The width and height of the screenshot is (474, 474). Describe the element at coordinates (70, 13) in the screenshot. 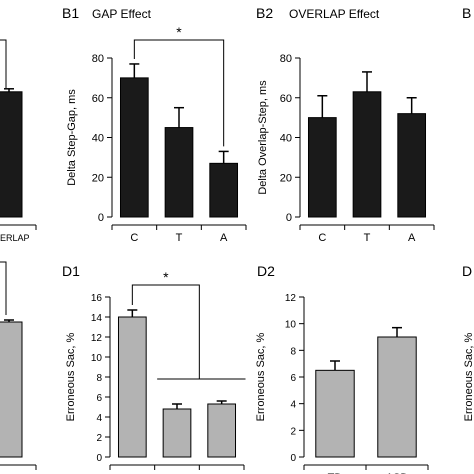

I see `panel-label: B1` at that location.